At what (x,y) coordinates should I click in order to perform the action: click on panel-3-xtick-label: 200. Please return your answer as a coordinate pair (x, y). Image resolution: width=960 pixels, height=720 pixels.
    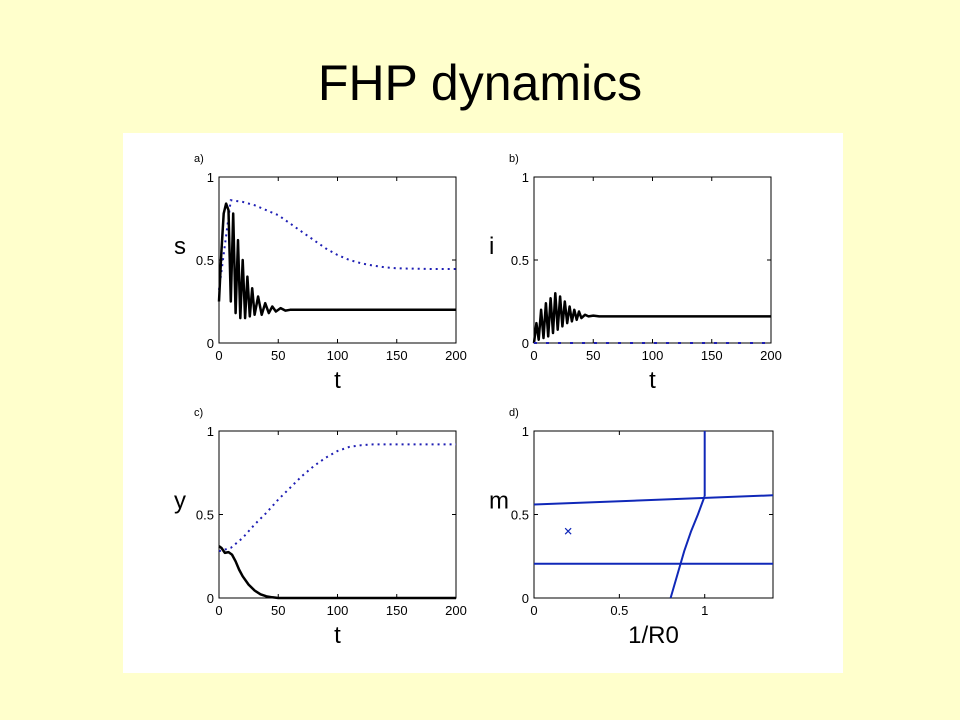
    Looking at the image, I should click on (456, 610).